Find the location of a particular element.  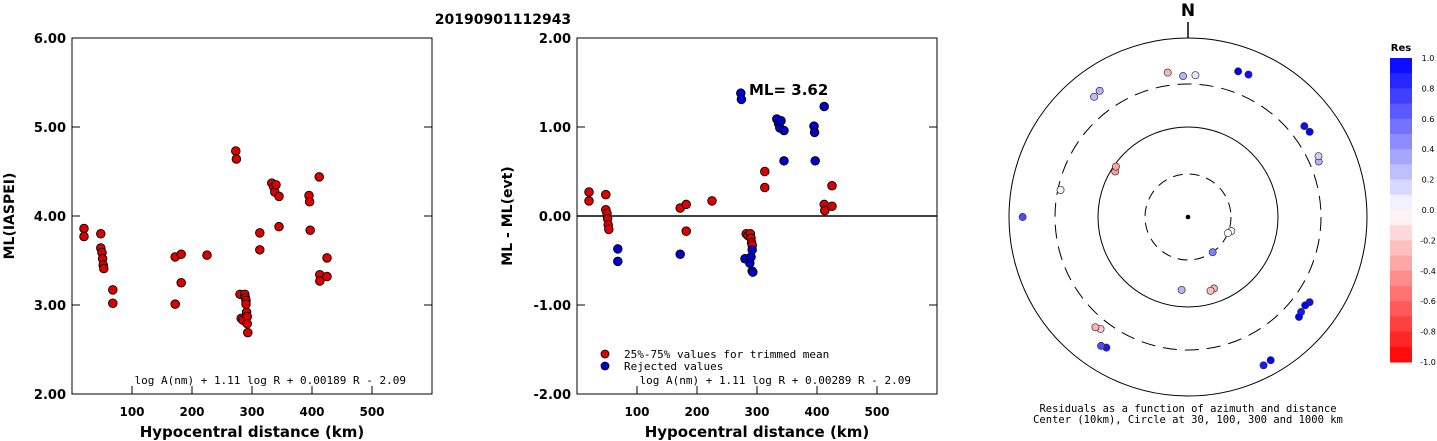

ring-100km is located at coordinates (1188, 217).